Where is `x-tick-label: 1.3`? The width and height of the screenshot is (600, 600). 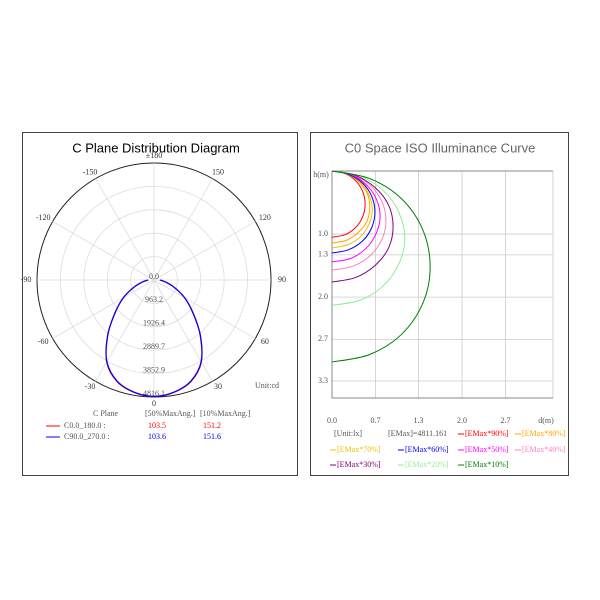 x-tick-label: 1.3 is located at coordinates (418, 420).